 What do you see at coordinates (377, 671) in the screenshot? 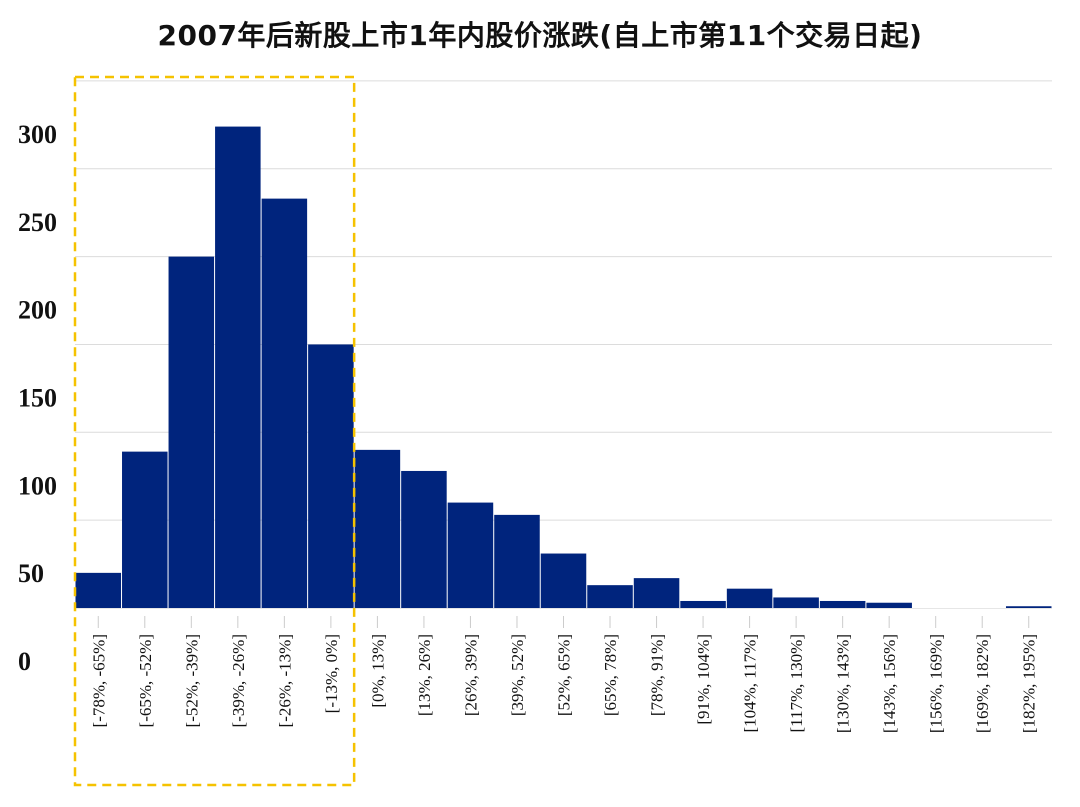
I see `x-tick-label: [0%, 13%]` at bounding box center [377, 671].